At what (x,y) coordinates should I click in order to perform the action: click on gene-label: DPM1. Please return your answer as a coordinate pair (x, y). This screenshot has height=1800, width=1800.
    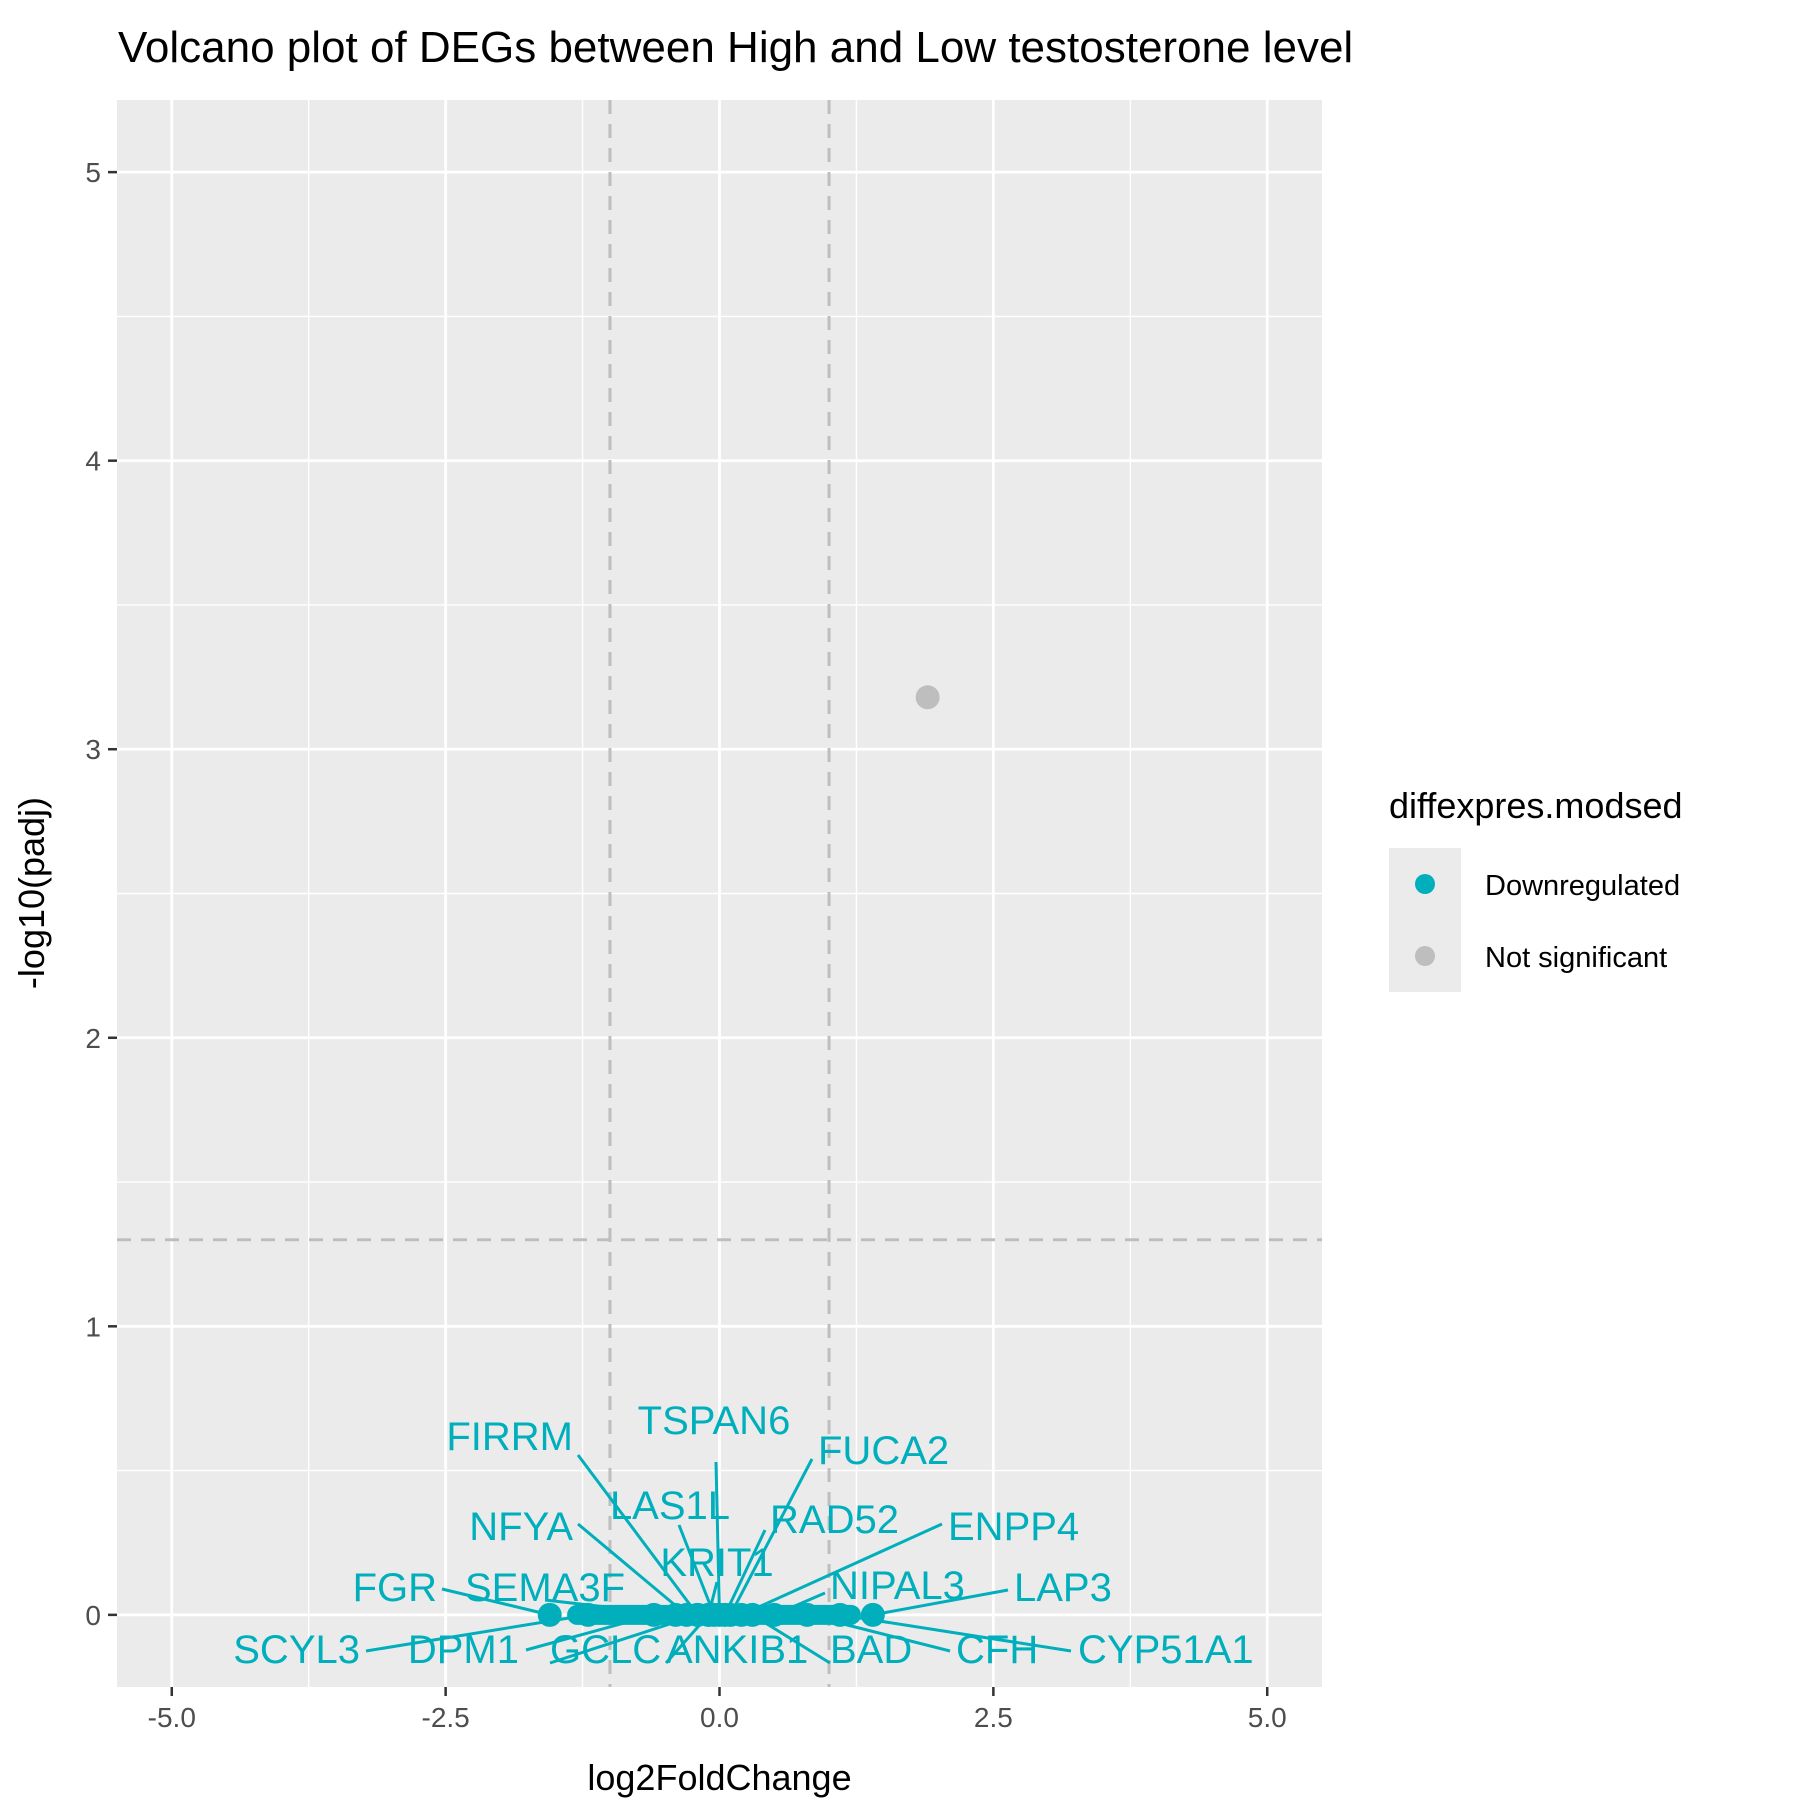
    Looking at the image, I should click on (463, 1650).